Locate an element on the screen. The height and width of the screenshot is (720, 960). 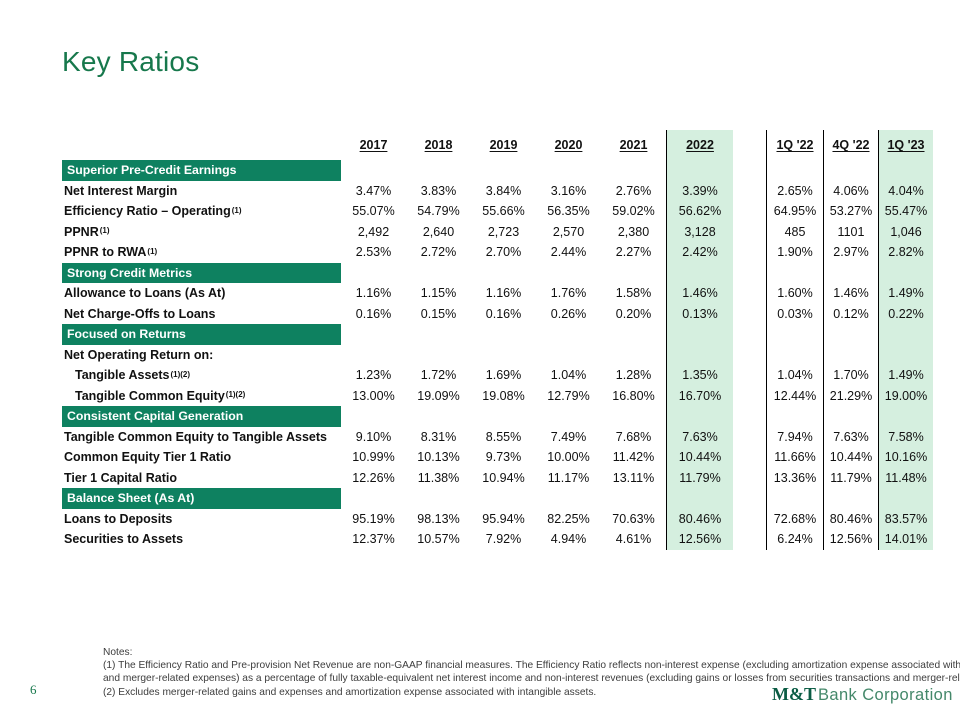
value-cell: 1.69% is located at coordinates (503, 375).